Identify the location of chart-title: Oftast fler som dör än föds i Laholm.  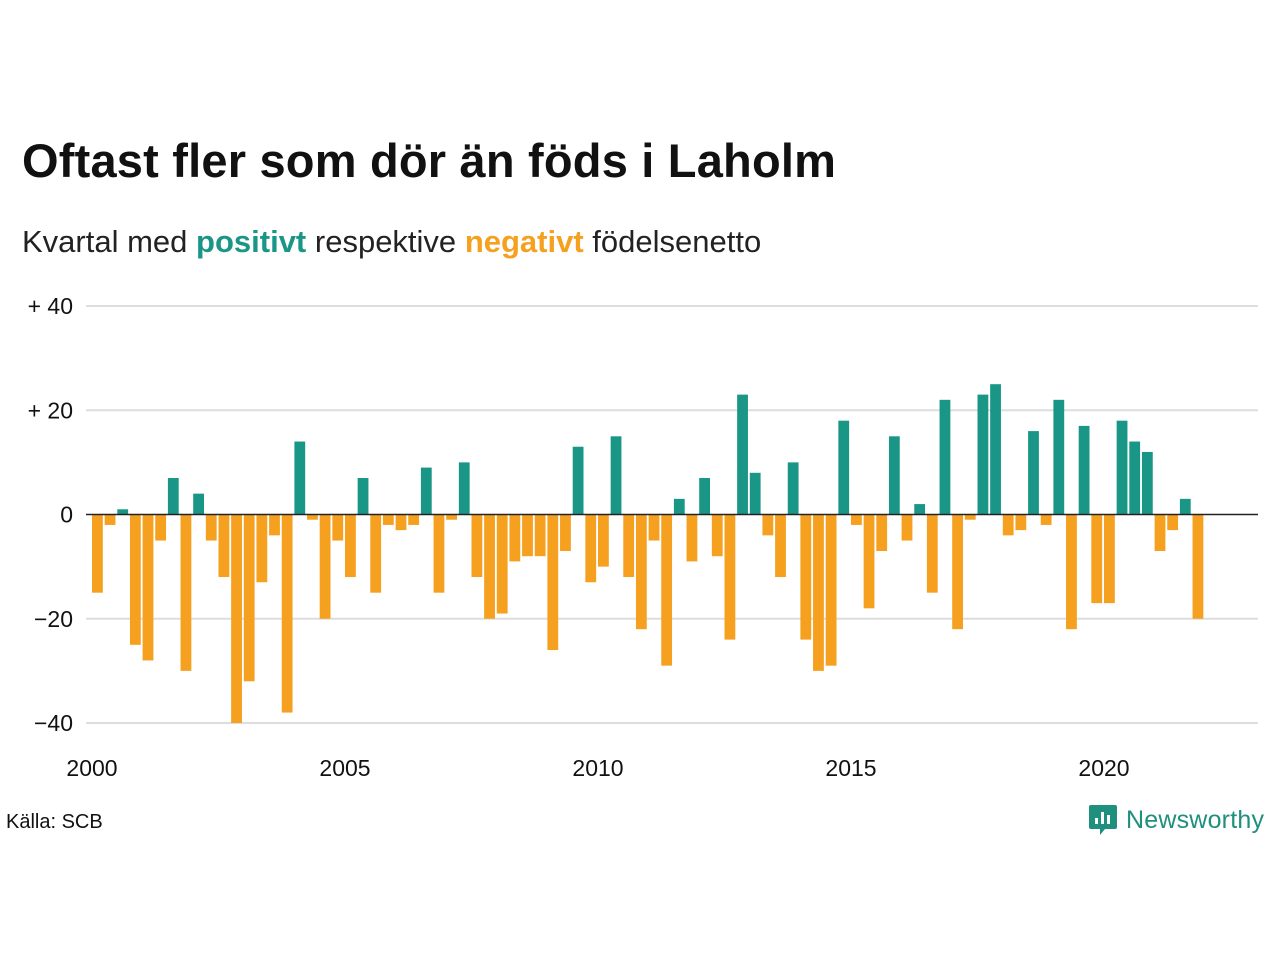
(429, 160).